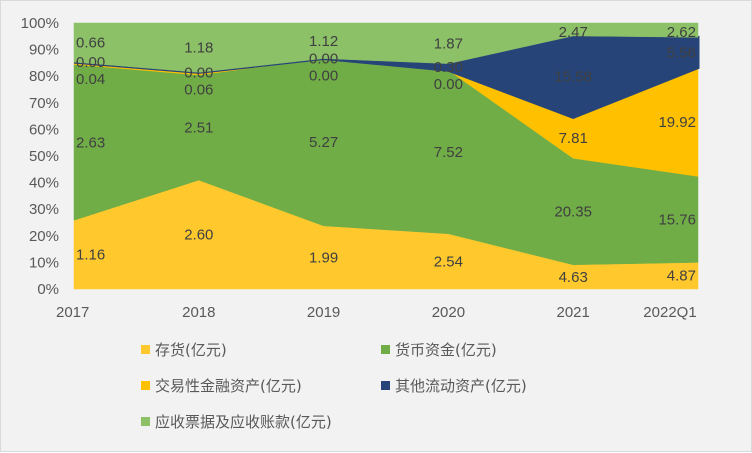  What do you see at coordinates (323, 142) in the screenshot?
I see `data-label: 5.27` at bounding box center [323, 142].